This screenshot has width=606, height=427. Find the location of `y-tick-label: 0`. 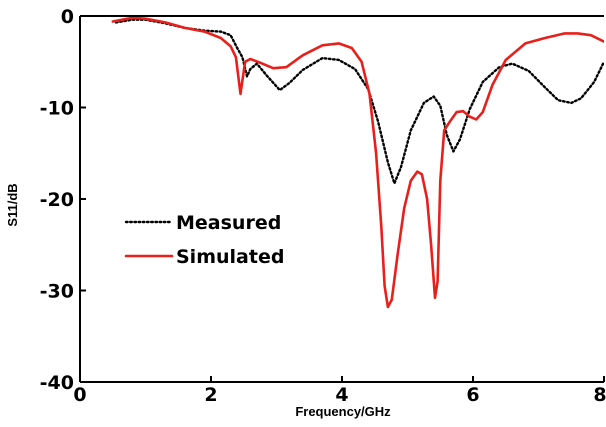

y-tick-label: 0 is located at coordinates (67, 17).